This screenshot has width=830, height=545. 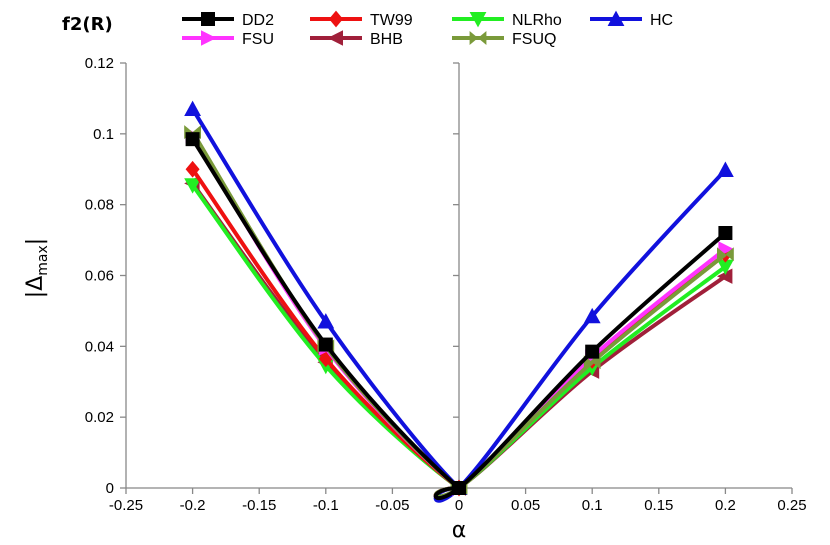 I want to click on legend-item-fsu: FSU, so click(x=228, y=39).